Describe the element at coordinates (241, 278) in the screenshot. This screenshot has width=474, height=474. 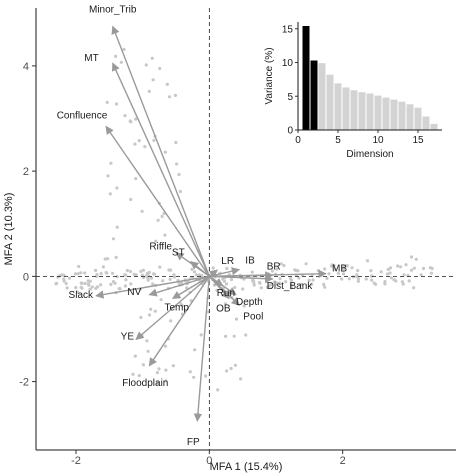
I see `arrow-dist-bank` at that location.